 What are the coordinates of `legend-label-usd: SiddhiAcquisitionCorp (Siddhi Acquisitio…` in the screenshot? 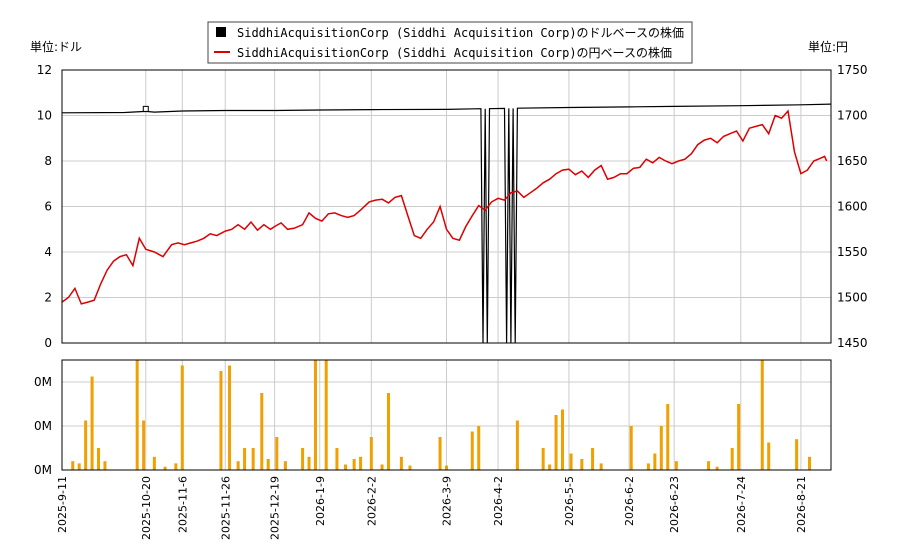 It's located at (460, 32).